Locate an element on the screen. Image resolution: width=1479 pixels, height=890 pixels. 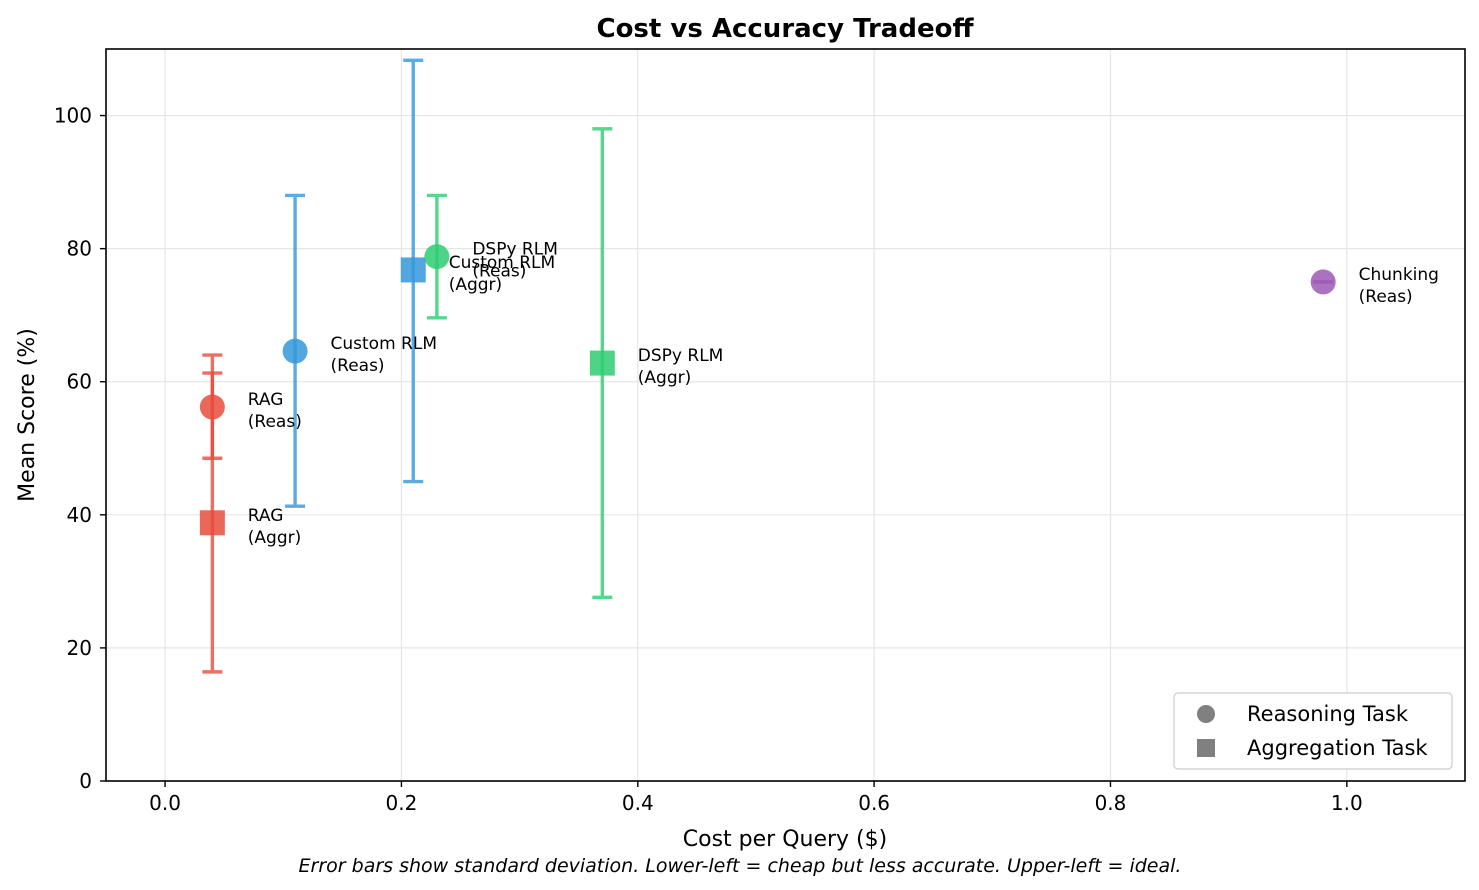
point-label: RAG (Aggr) is located at coordinates (274, 527).